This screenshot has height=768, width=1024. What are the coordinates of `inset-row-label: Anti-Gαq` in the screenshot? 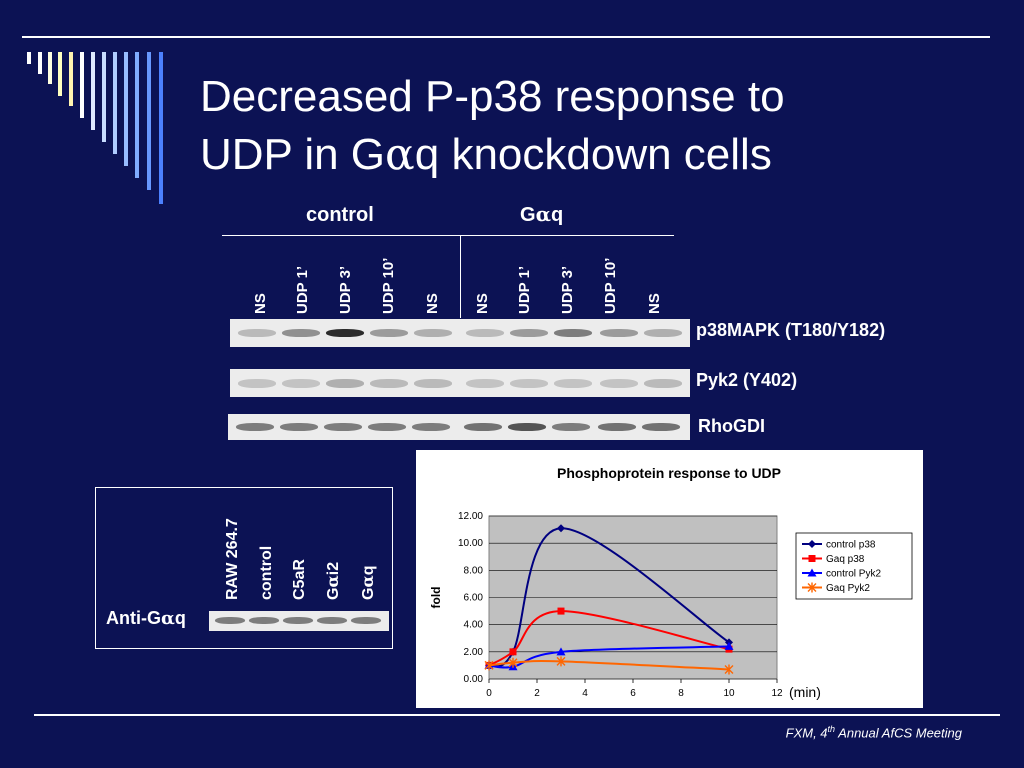 It's located at (146, 618).